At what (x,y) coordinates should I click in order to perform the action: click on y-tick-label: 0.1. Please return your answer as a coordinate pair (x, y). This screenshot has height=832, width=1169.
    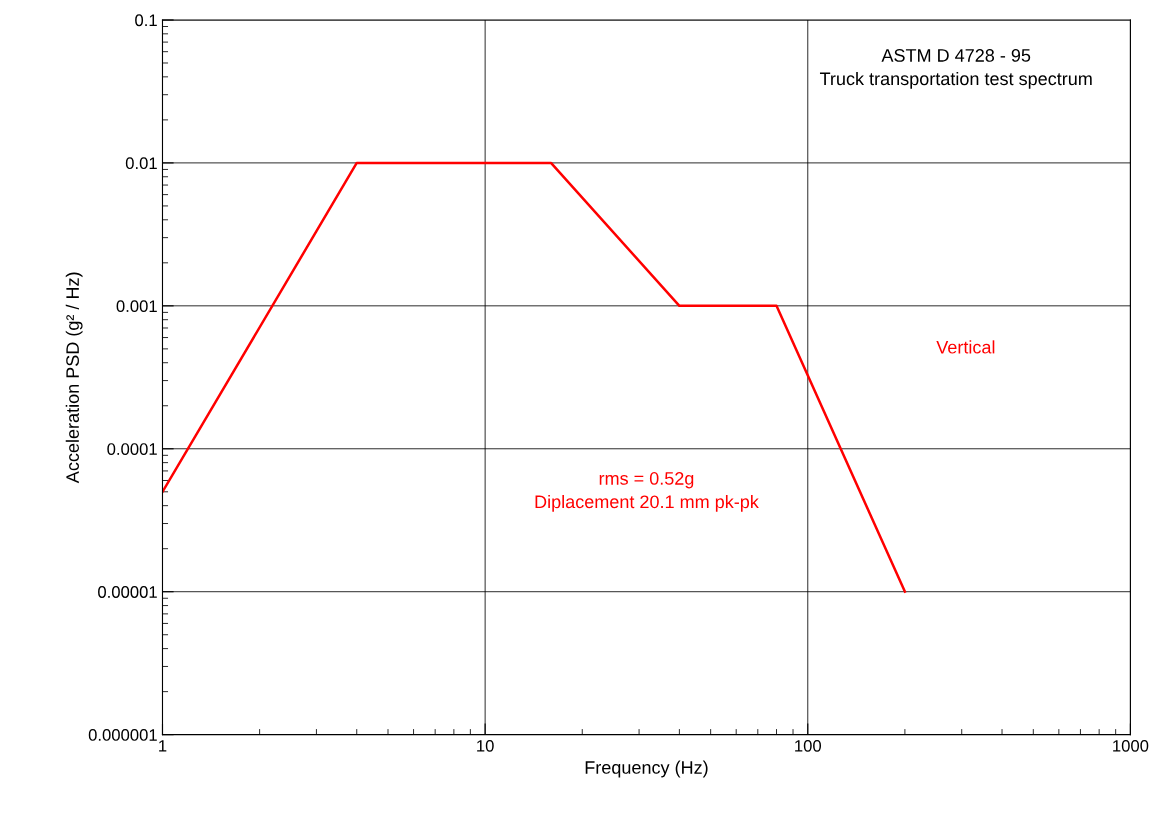
    Looking at the image, I should click on (146, 20).